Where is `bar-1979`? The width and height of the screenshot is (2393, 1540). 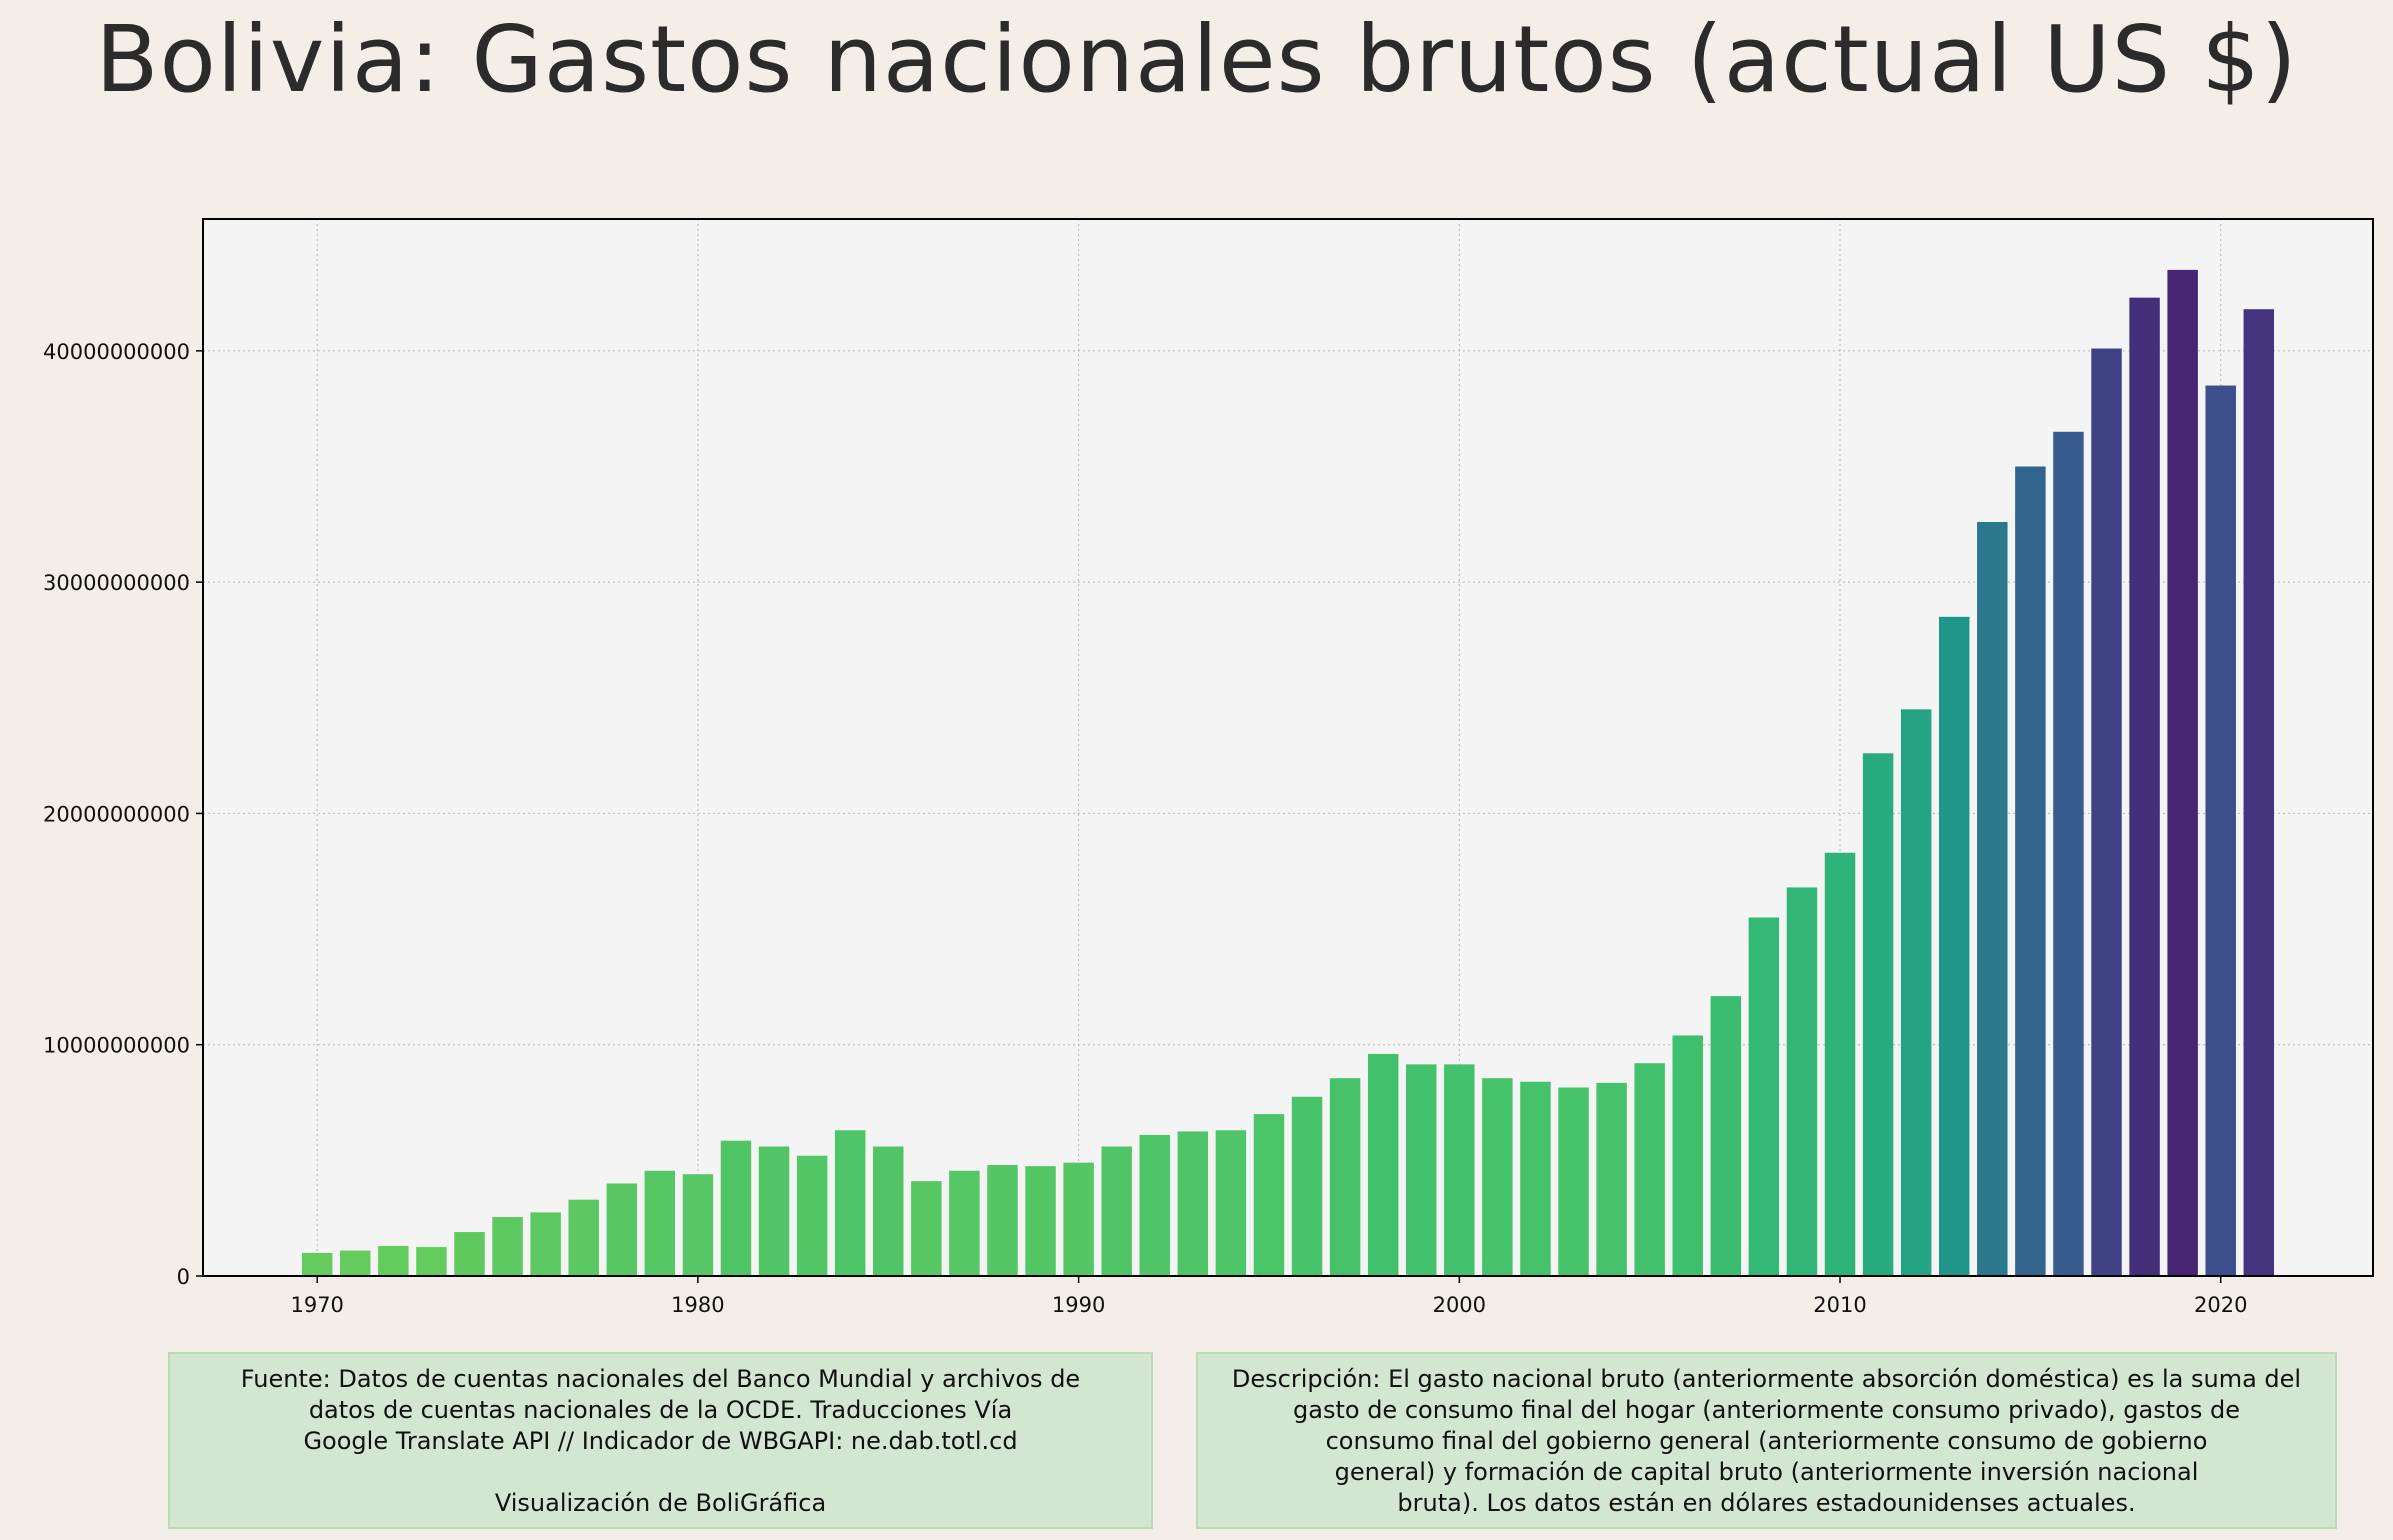
bar-1979 is located at coordinates (660, 1223).